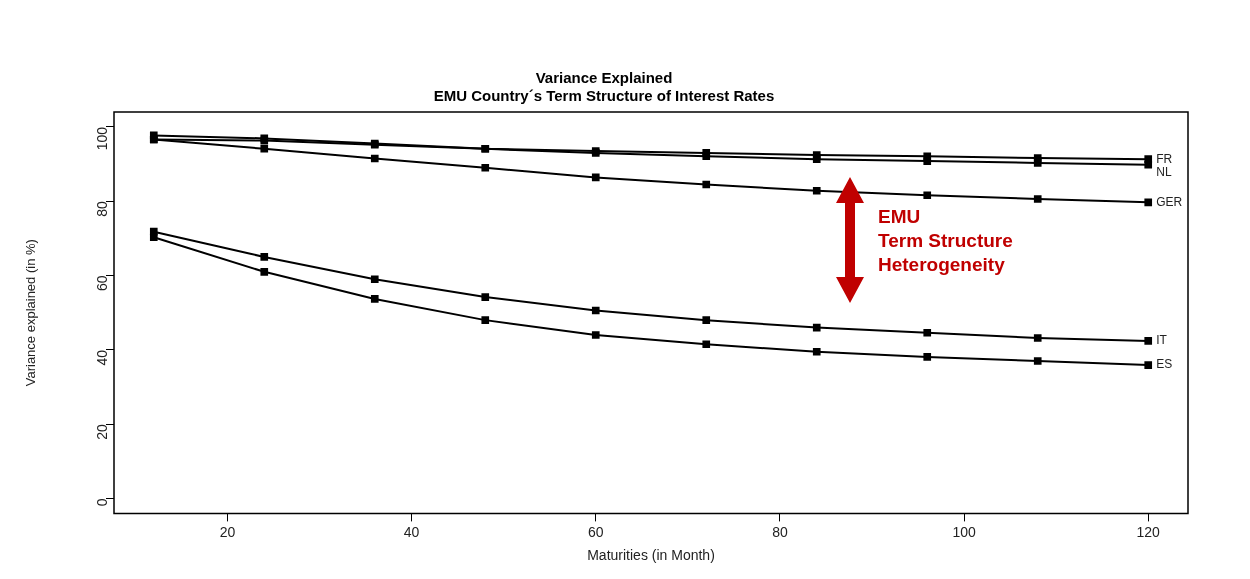 The height and width of the screenshot is (579, 1250). What do you see at coordinates (101, 431) in the screenshot?
I see `y-tick-label: 20` at bounding box center [101, 431].